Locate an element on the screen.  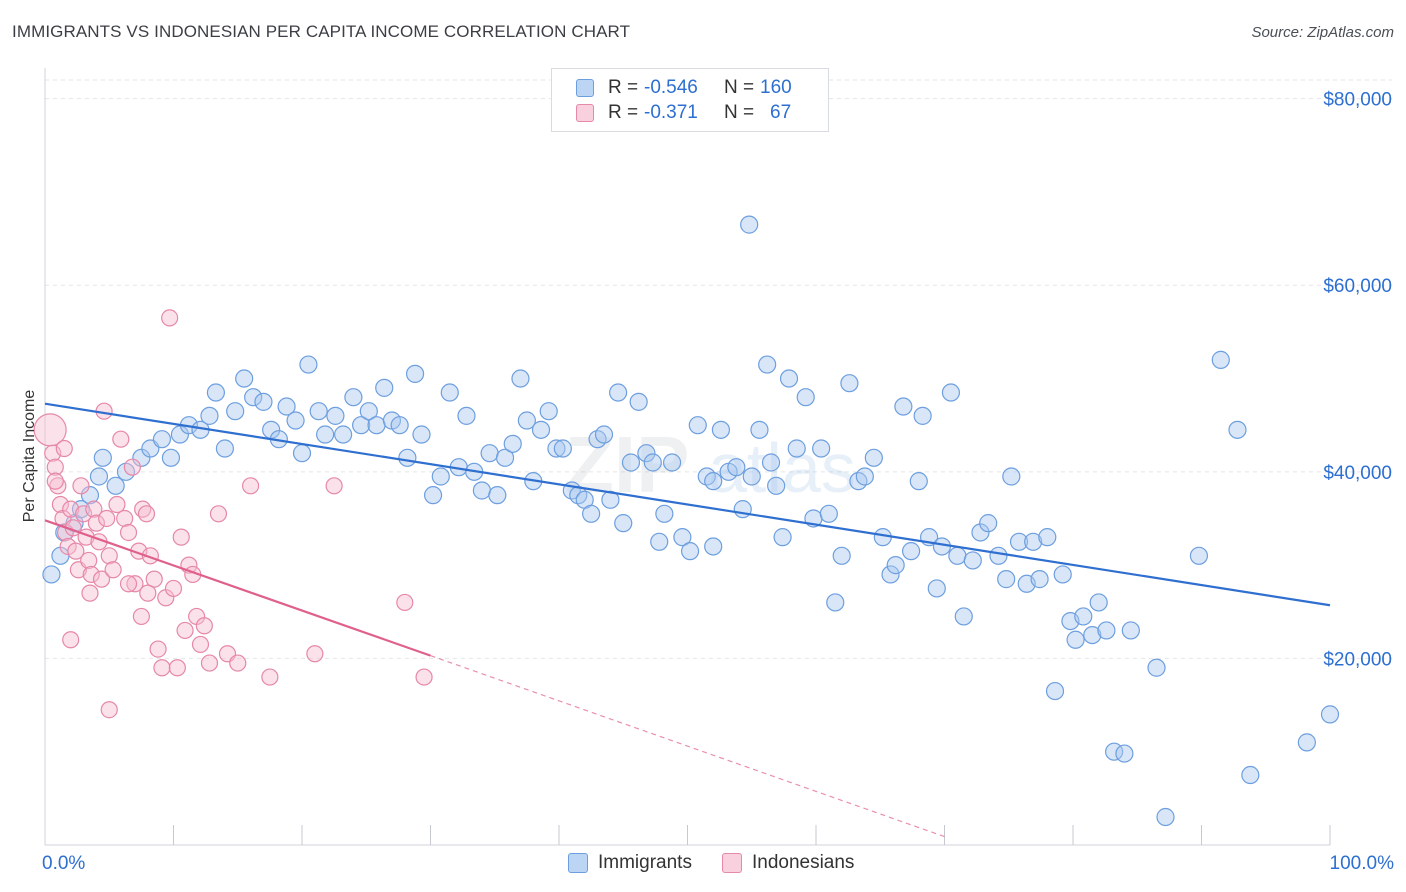
y-tick-label: $20,000 is located at coordinates (1357, 659).